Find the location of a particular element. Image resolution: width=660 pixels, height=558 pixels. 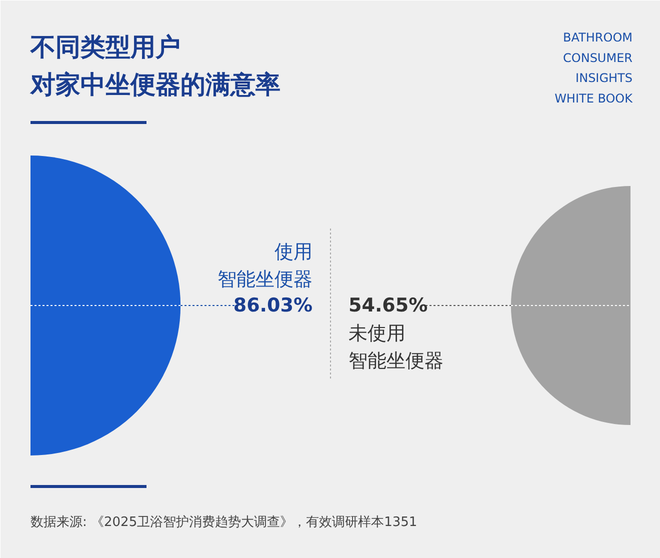

data-label: 54.65% is located at coordinates (388, 305).